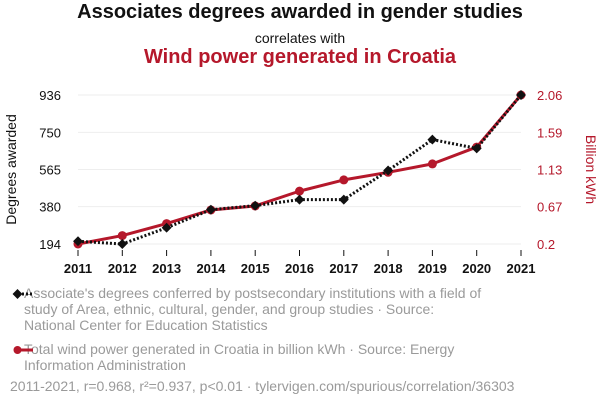 The height and width of the screenshot is (408, 600). What do you see at coordinates (549, 170) in the screenshot?
I see `y-right-tick-label: 1.13` at bounding box center [549, 170].